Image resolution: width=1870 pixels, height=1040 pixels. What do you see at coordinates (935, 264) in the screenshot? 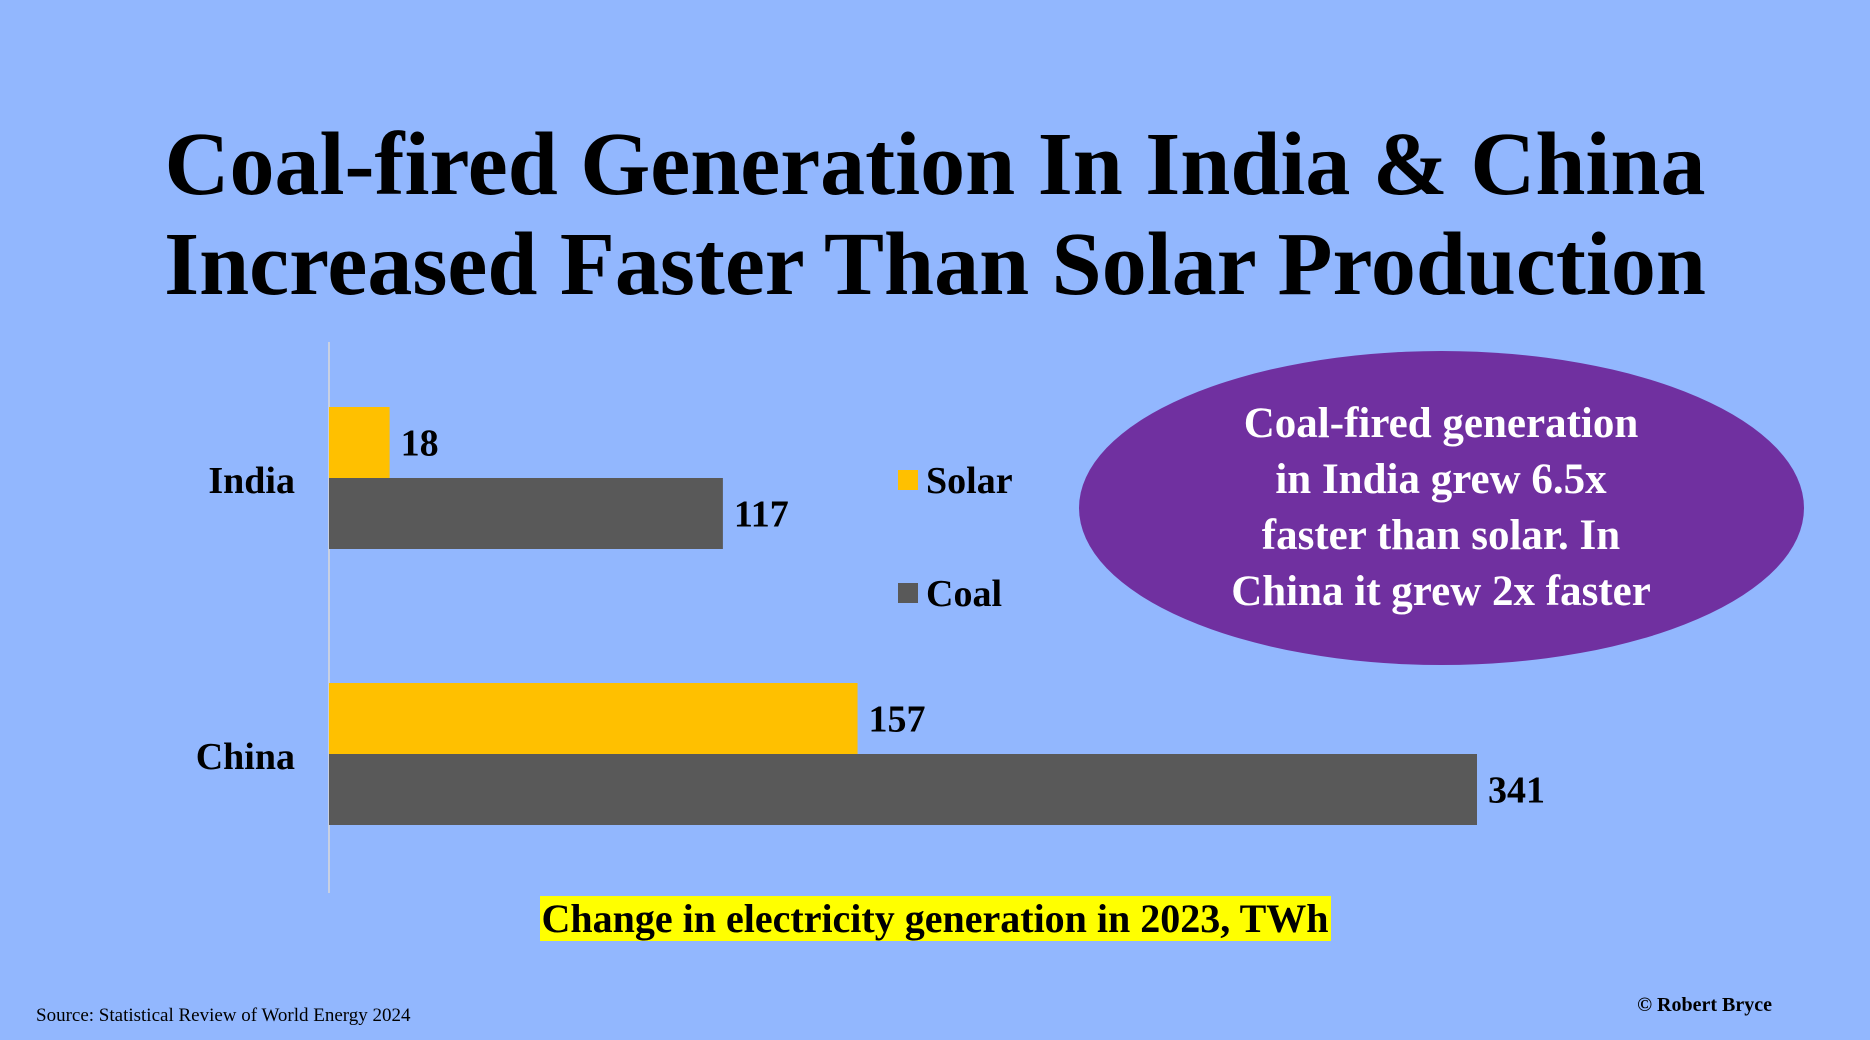
I see `chart-title-line-2: Increased Faster Than Solar Production` at bounding box center [935, 264].